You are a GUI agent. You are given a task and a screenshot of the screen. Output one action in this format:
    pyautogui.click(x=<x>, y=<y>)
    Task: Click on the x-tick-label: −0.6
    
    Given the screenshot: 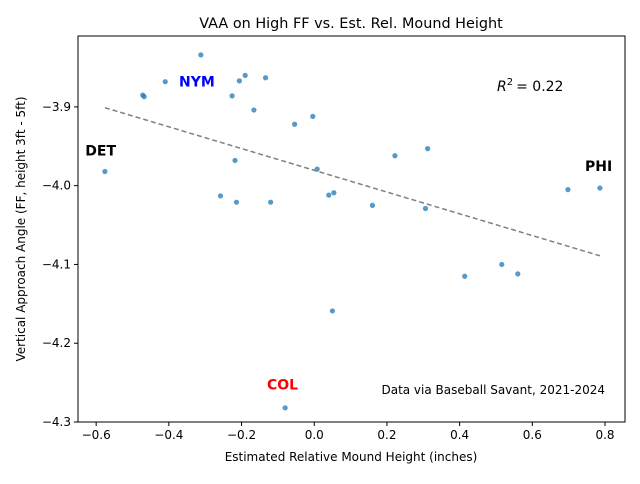 What is the action you would take?
    pyautogui.click(x=96, y=435)
    